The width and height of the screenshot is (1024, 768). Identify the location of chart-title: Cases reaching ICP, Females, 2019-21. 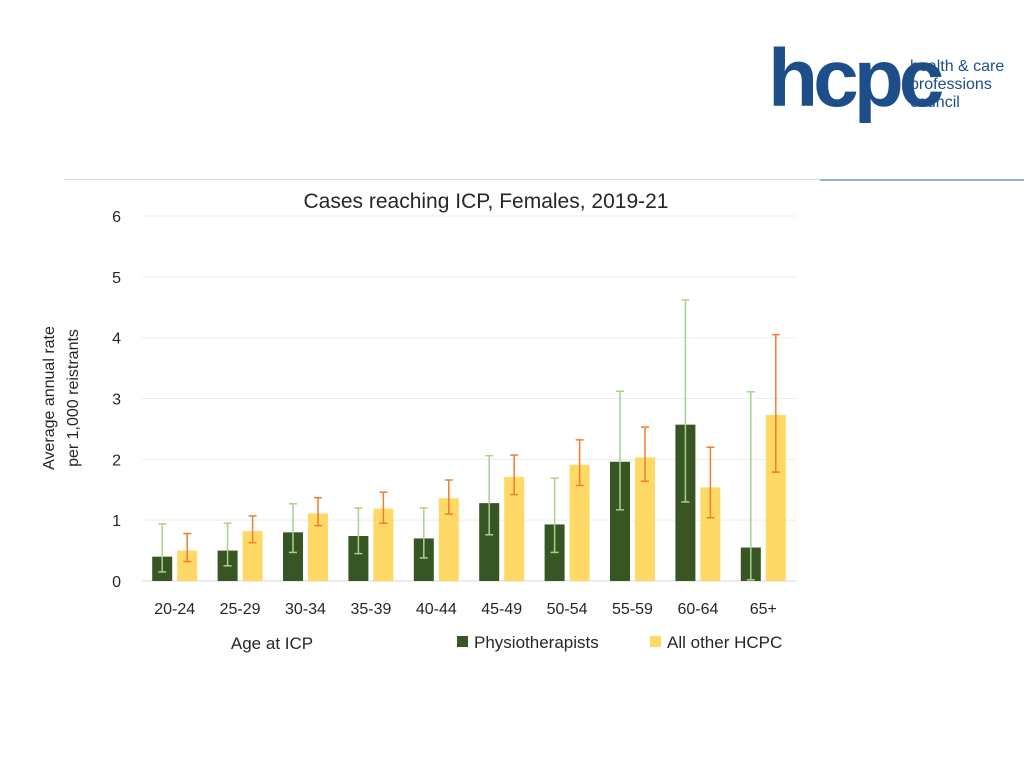
(486, 201).